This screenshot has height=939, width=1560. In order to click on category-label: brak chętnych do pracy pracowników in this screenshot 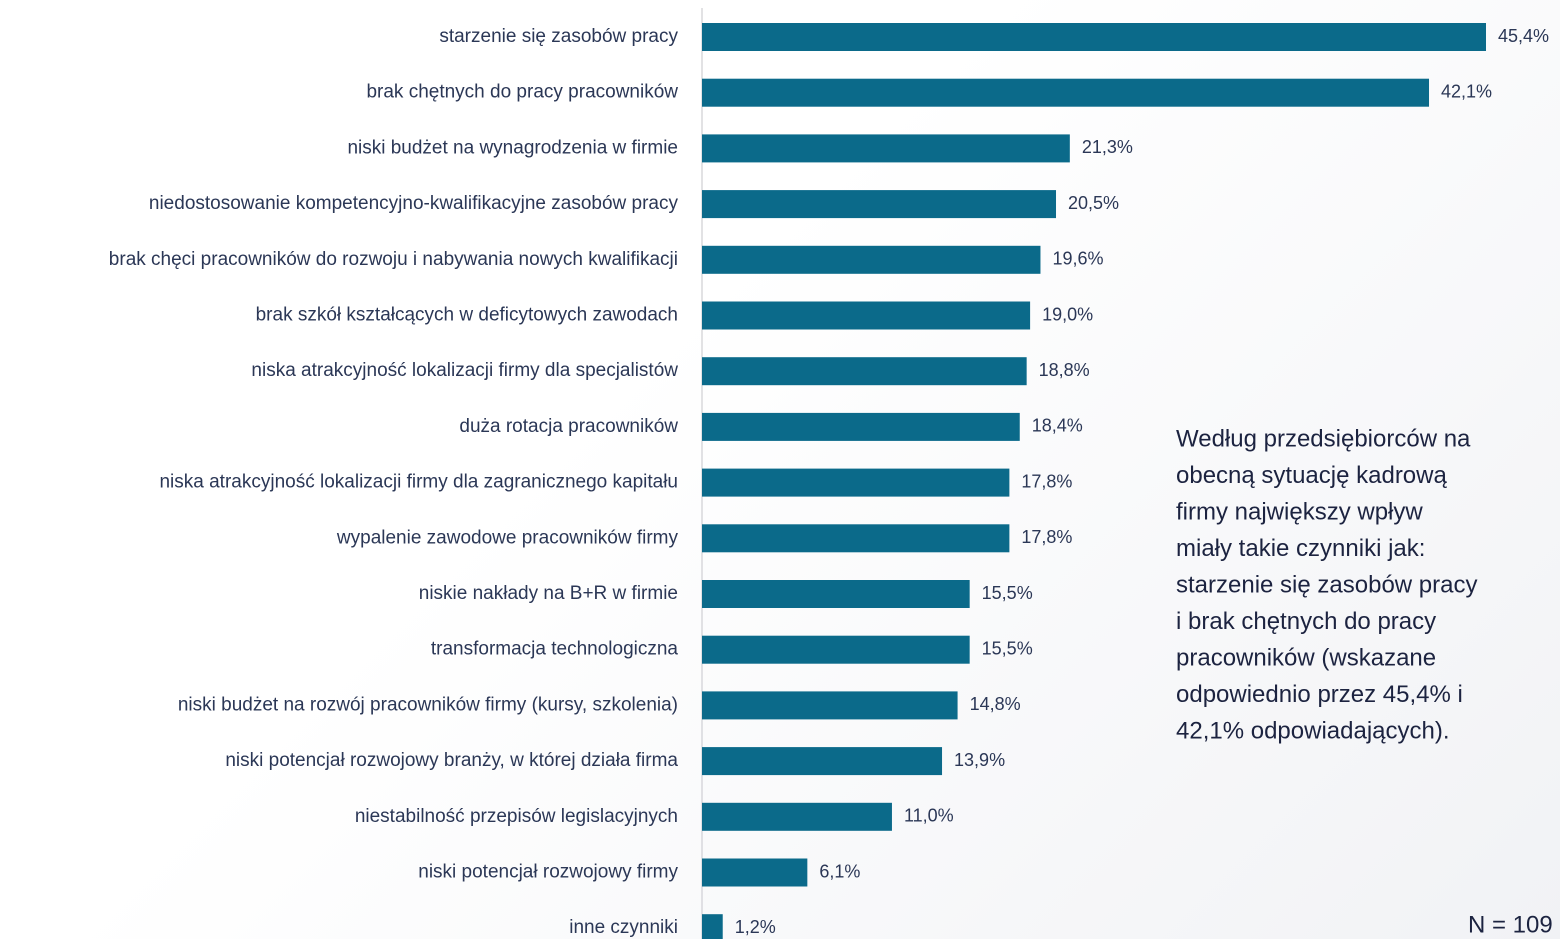, I will do `click(522, 92)`.